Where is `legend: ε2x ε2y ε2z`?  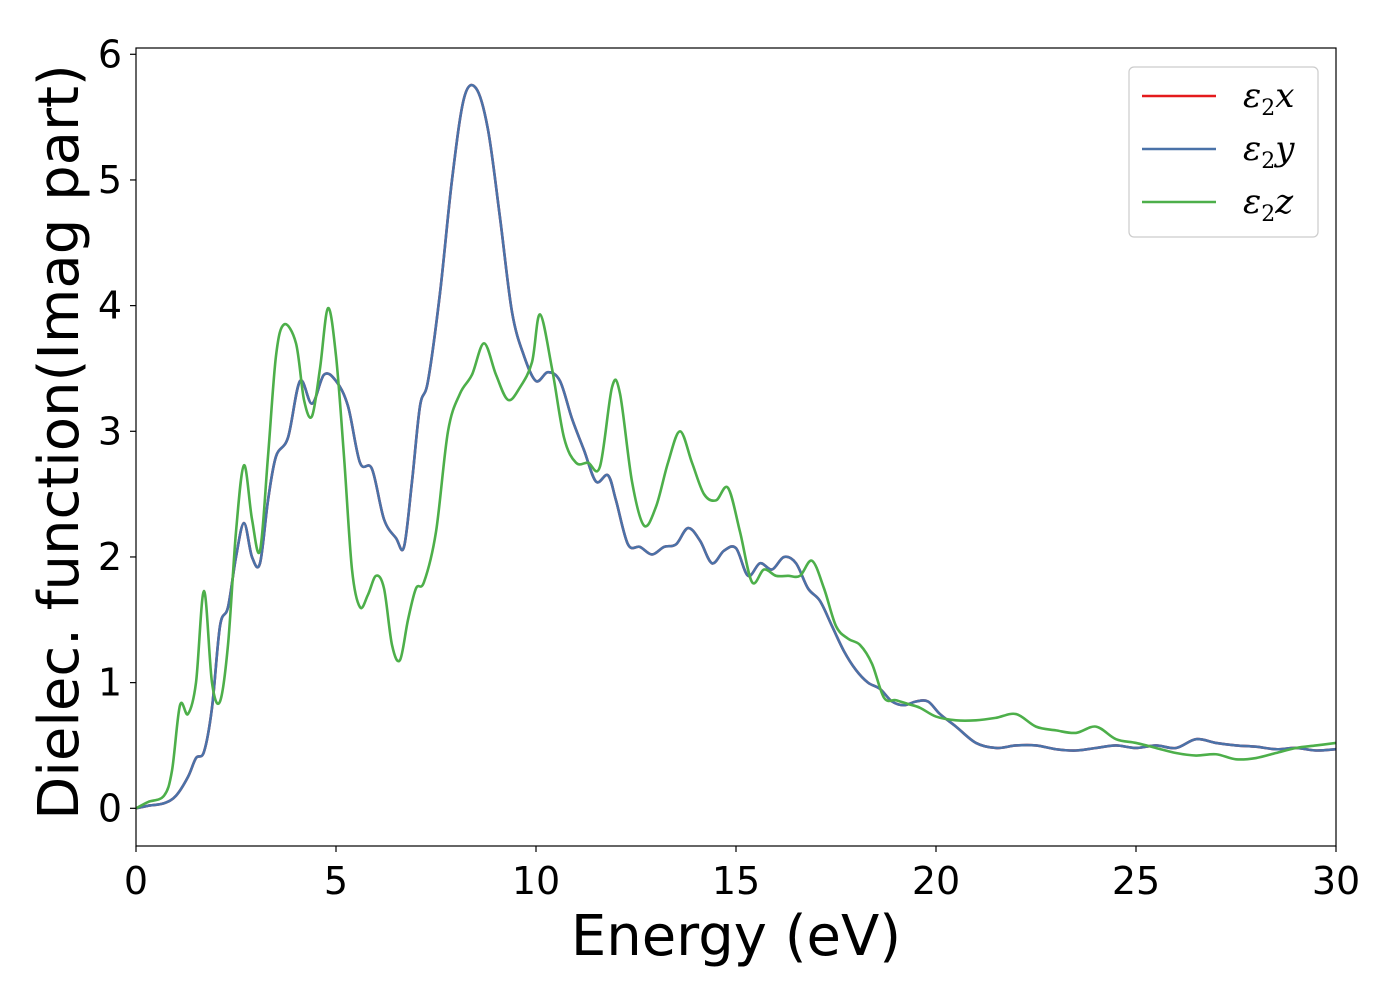 legend: ε2x ε2y ε2z is located at coordinates (1223, 152).